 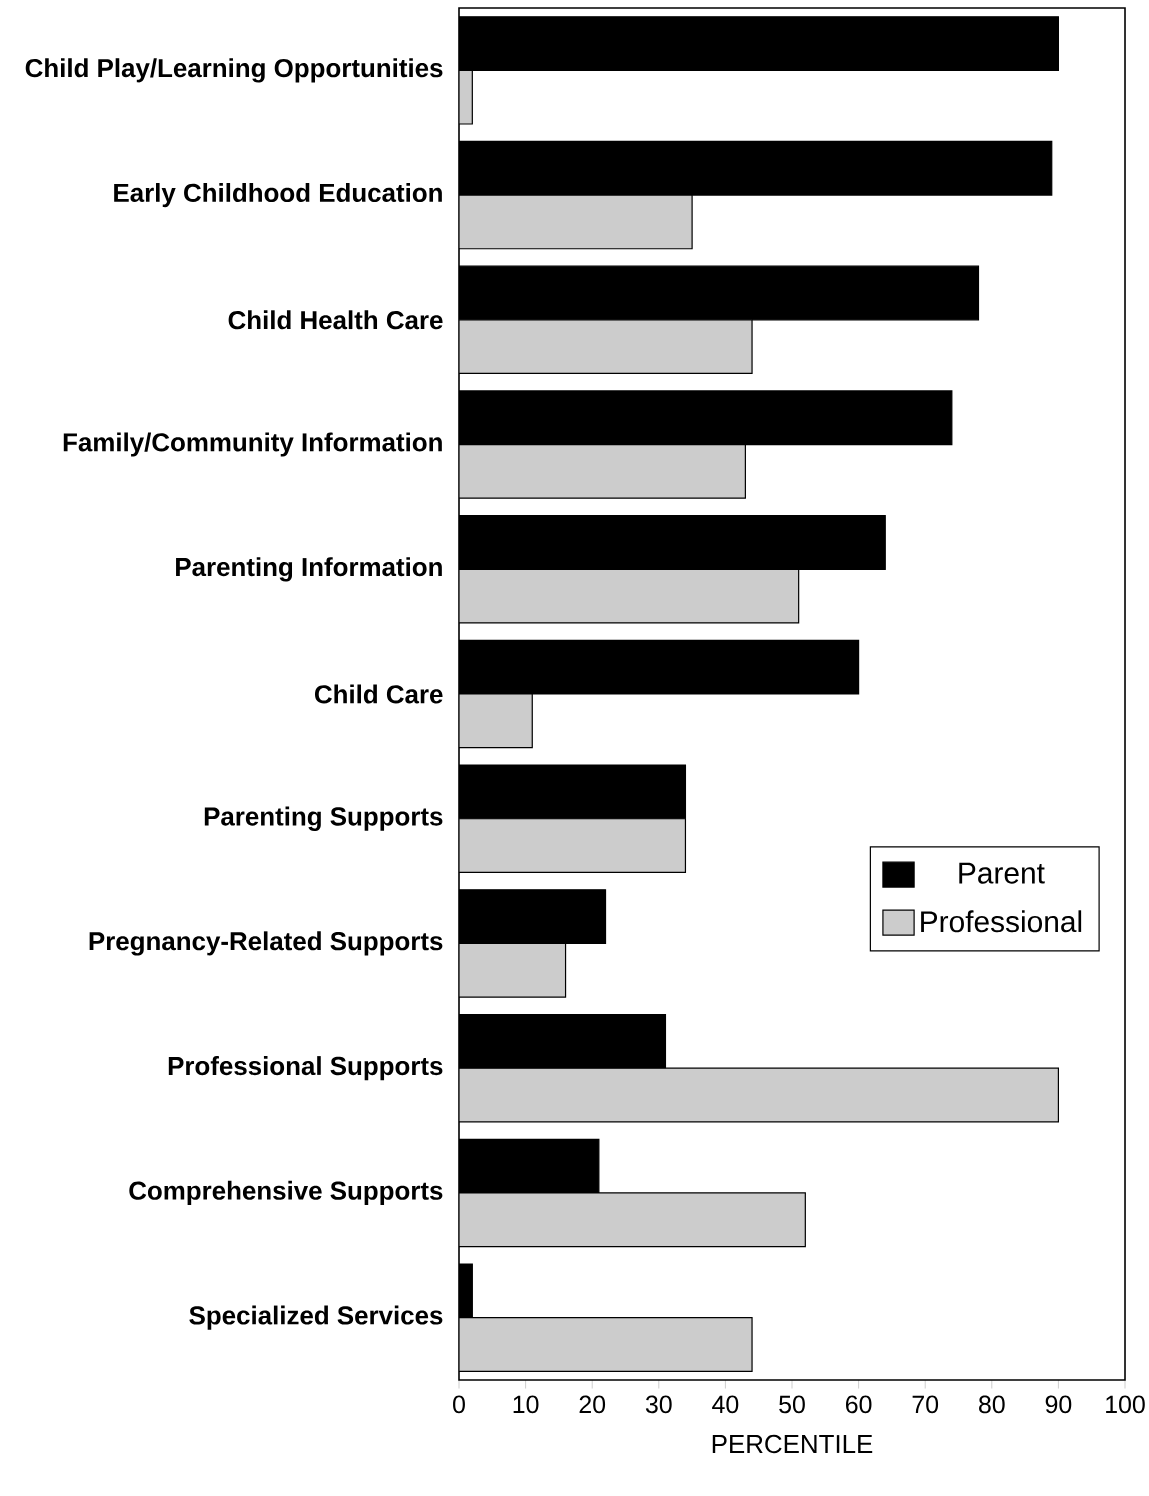 What do you see at coordinates (378, 694) in the screenshot?
I see `y-tick-label: Child Care` at bounding box center [378, 694].